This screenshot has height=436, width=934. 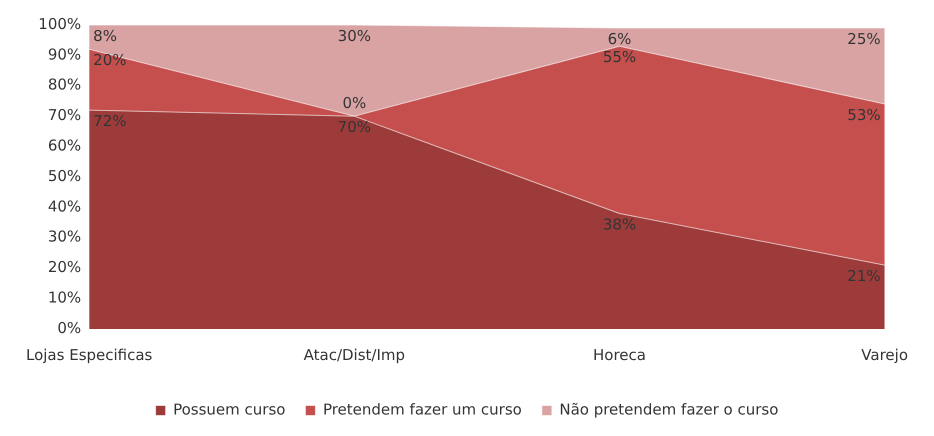 I want to click on legend-label: Pretendem fazer um curso, so click(x=422, y=409).